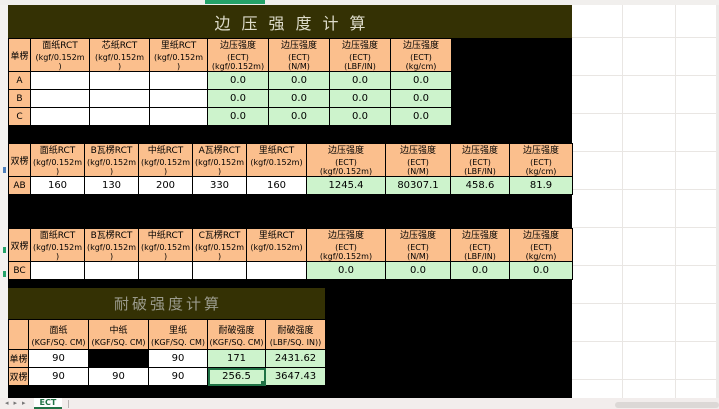  Describe the element at coordinates (119, 55) in the screenshot. I see `col-header: 芯纸RCT (kgf/0.152m)` at that location.